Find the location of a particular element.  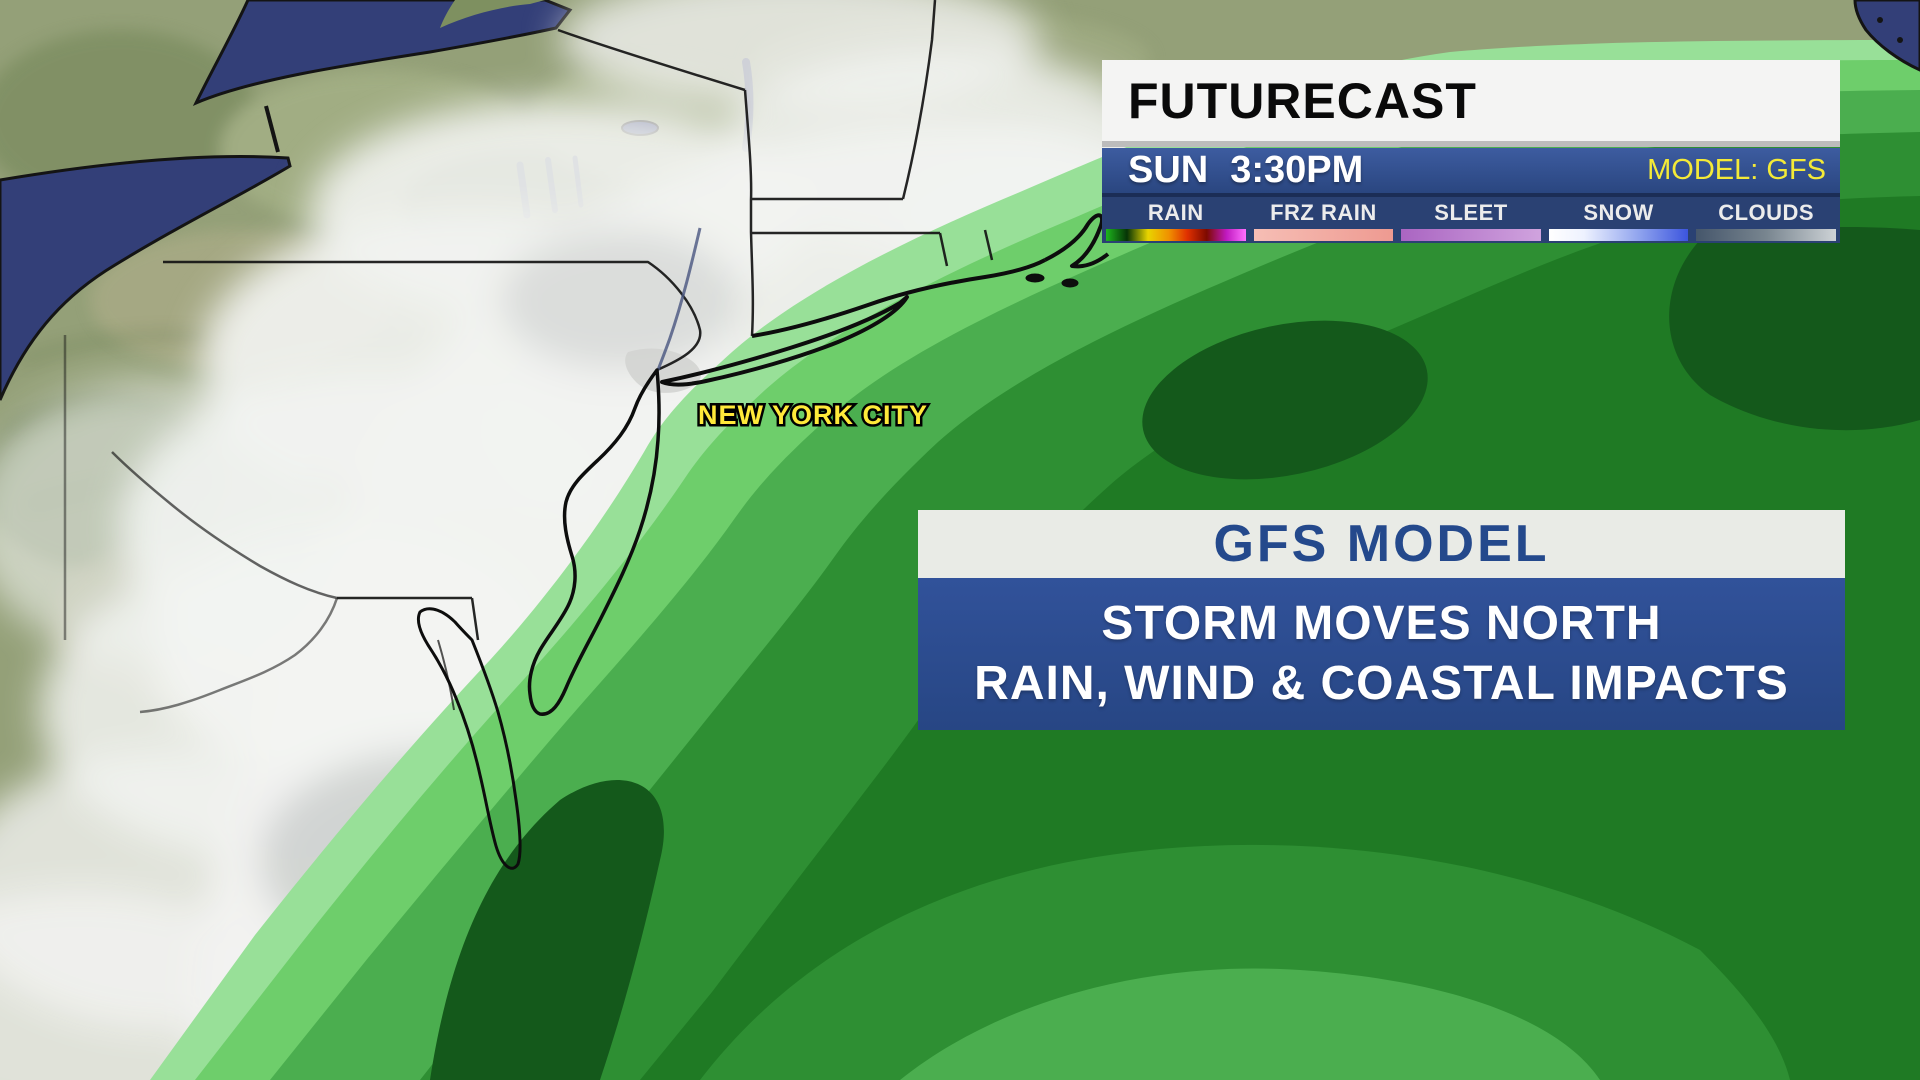

coast-chesapeake is located at coordinates (446, 675).